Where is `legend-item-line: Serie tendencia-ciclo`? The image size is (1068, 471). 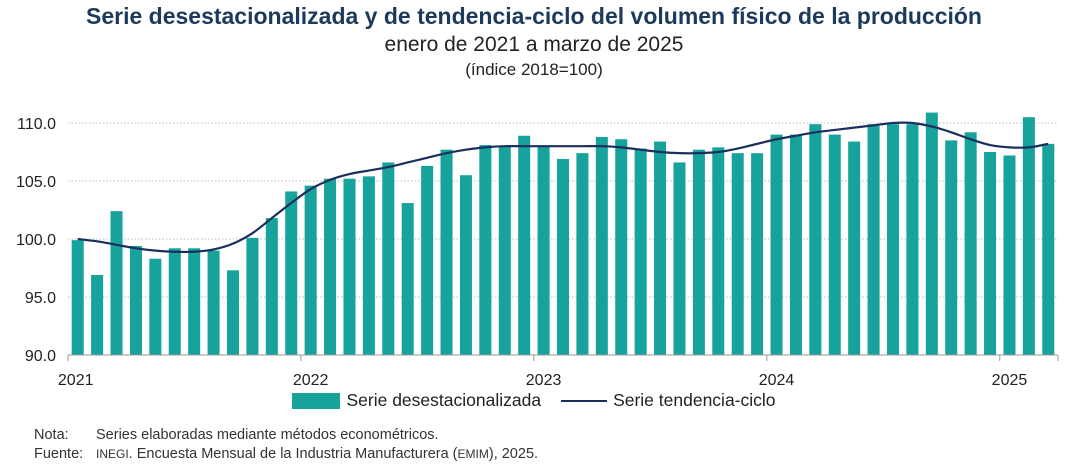
legend-item-line: Serie tendencia-ciclo is located at coordinates (662, 400).